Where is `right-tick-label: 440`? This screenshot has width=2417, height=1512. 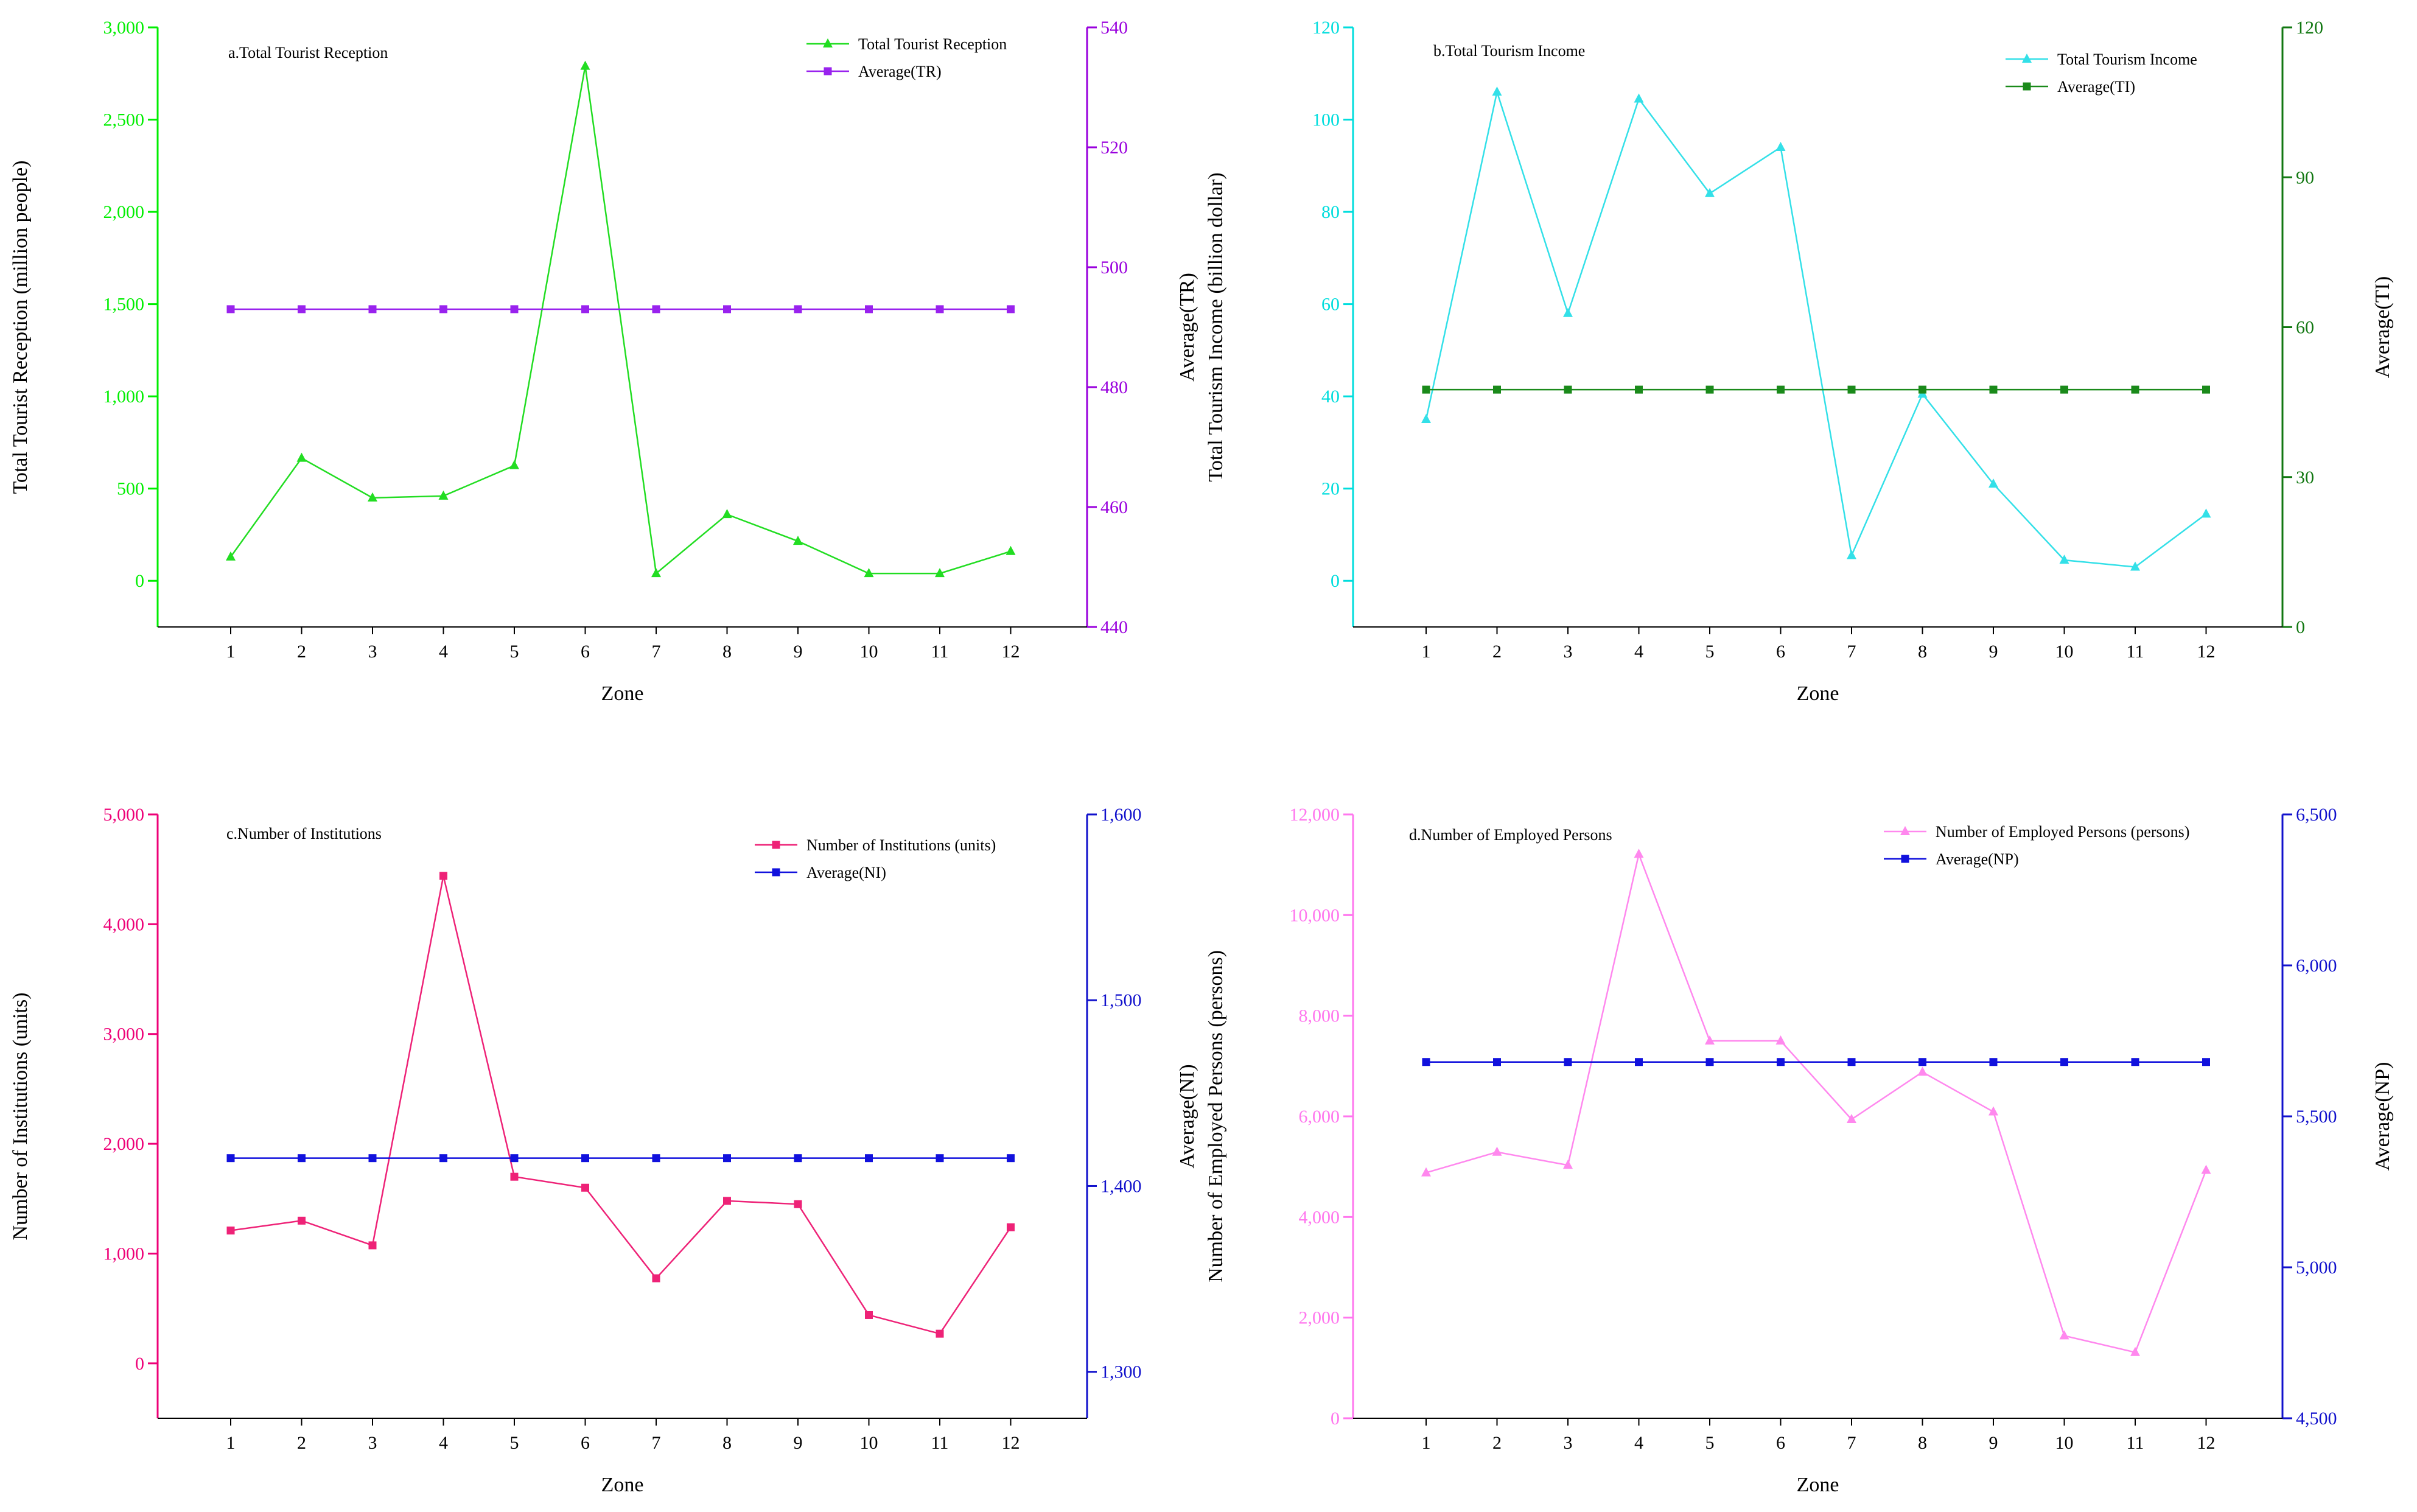 right-tick-label: 440 is located at coordinates (1114, 627).